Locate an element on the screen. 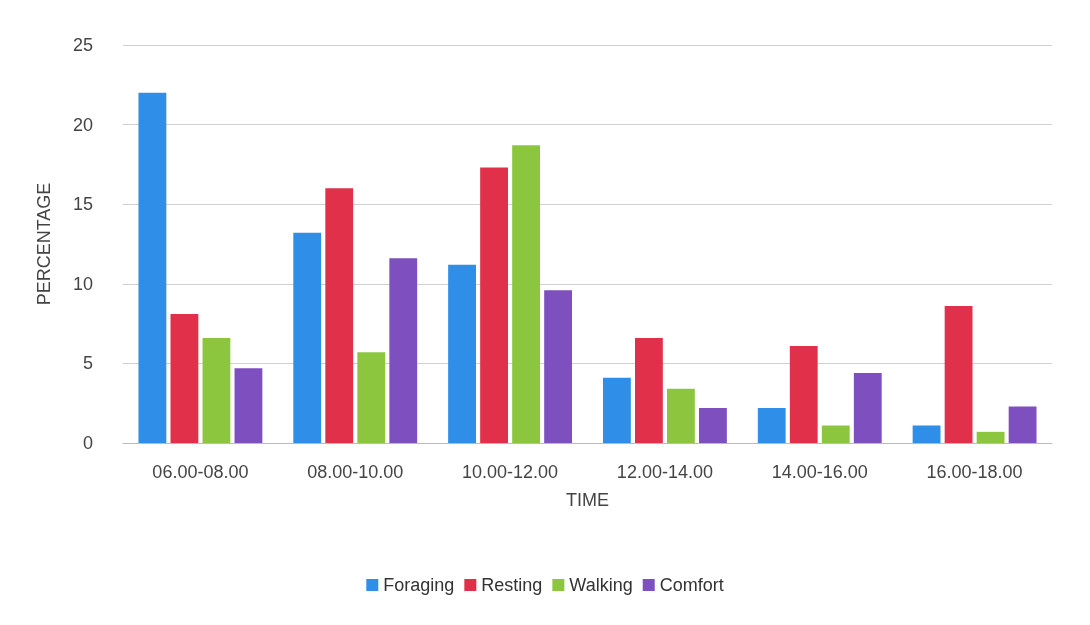 Image resolution: width=1090 pixels, height=625 pixels. x-tick-label: 06.00-08.00 is located at coordinates (200, 472).